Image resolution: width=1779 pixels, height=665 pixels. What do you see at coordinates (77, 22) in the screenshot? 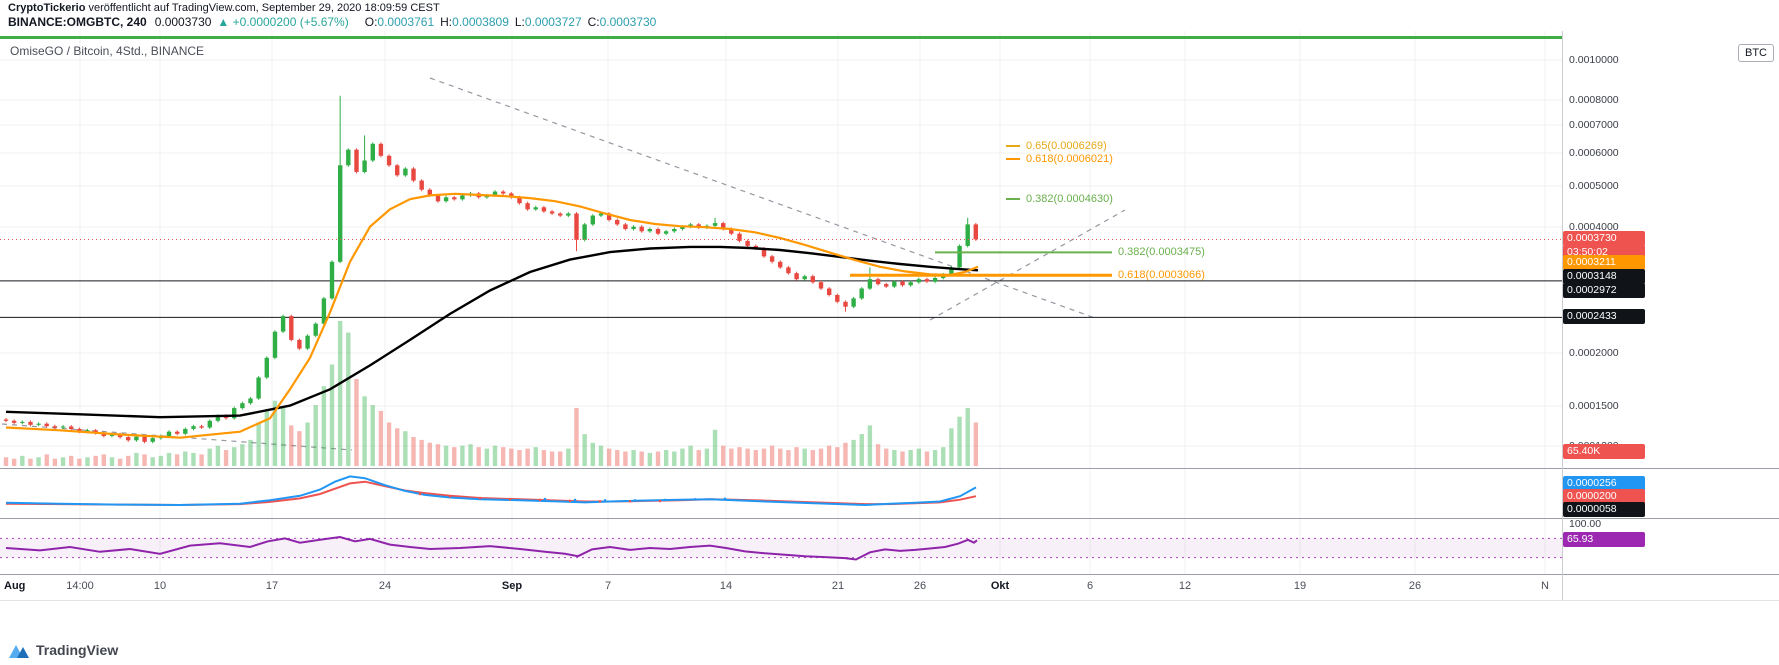
I see `symbol-interval: BINANCE:OMGBTC, 240` at bounding box center [77, 22].